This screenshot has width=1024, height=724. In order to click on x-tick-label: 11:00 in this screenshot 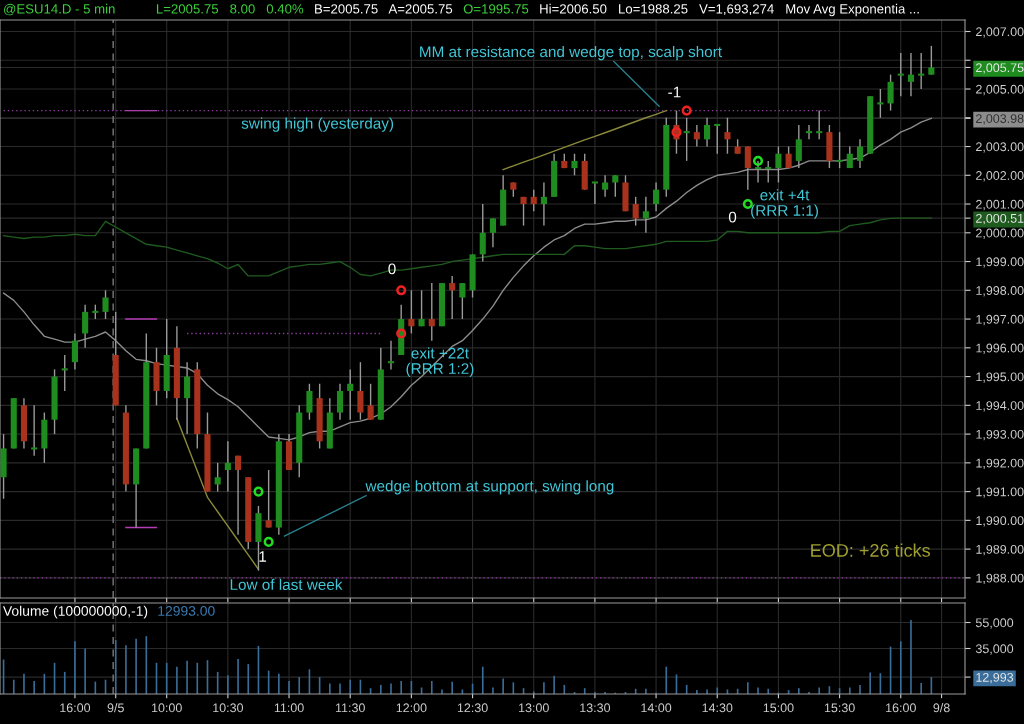, I will do `click(289, 708)`.